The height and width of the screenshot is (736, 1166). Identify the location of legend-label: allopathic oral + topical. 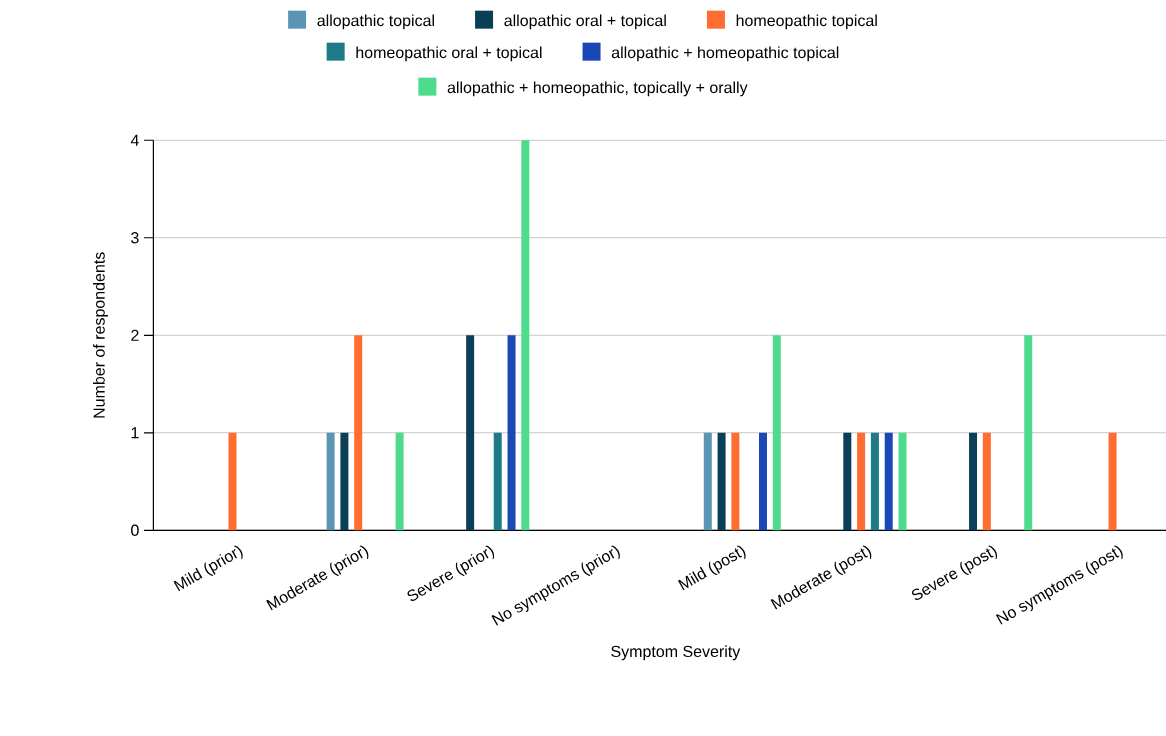
(585, 22).